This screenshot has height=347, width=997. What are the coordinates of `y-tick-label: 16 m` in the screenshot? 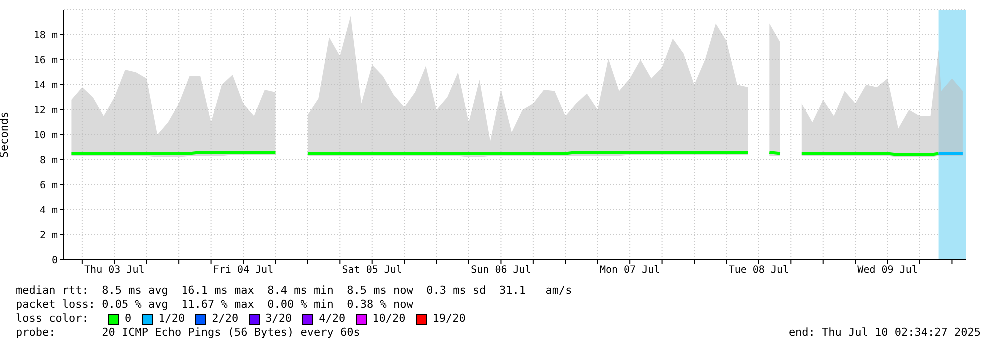 It's located at (46, 61).